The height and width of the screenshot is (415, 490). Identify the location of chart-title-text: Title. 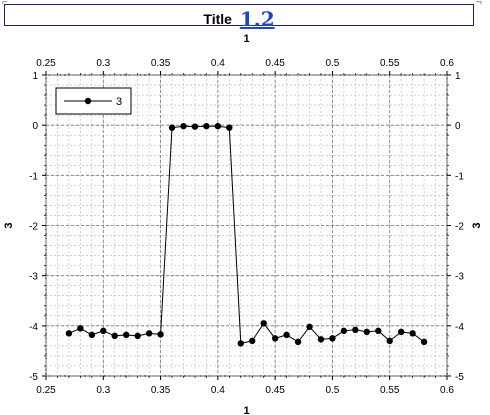
(217, 19).